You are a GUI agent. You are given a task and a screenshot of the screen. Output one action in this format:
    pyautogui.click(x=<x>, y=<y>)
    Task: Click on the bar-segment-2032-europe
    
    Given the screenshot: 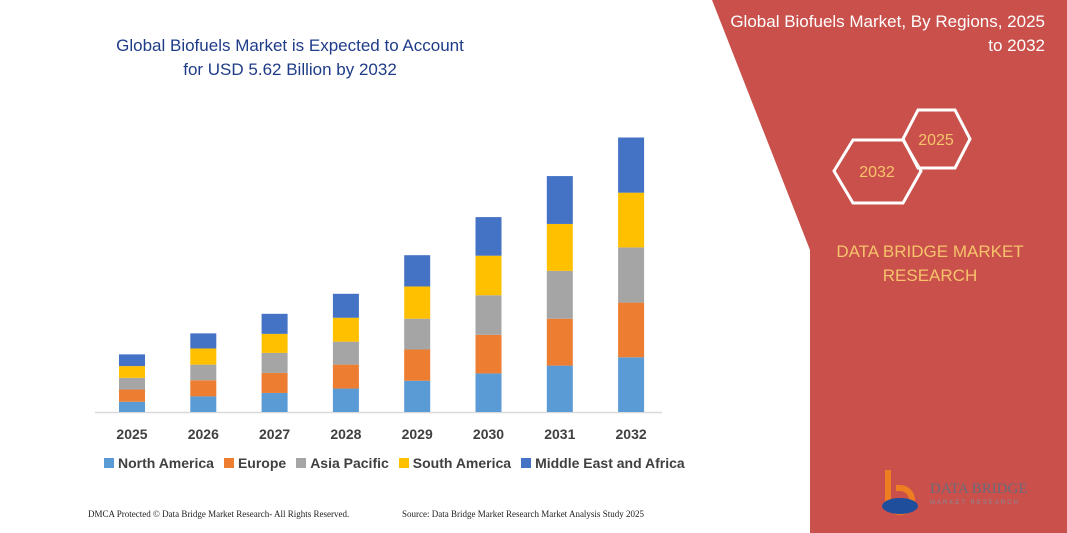 What is the action you would take?
    pyautogui.click(x=631, y=330)
    